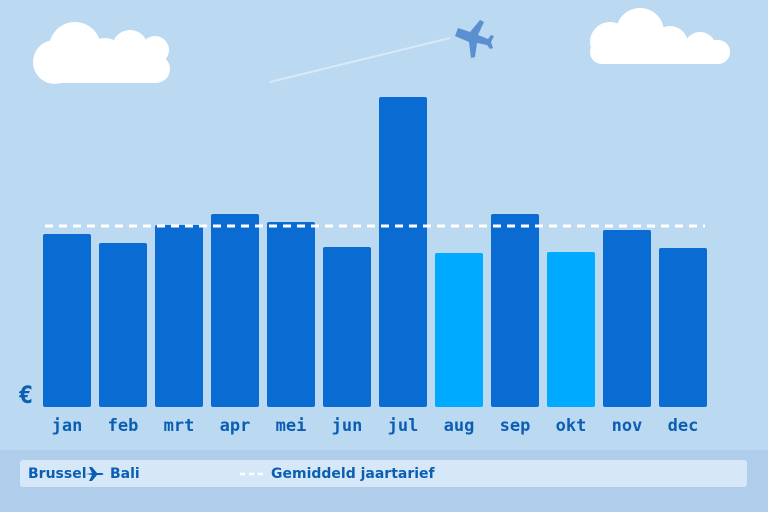 Image resolution: width=768 pixels, height=512 pixels. What do you see at coordinates (179, 426) in the screenshot?
I see `x-tick-label: mrt` at bounding box center [179, 426].